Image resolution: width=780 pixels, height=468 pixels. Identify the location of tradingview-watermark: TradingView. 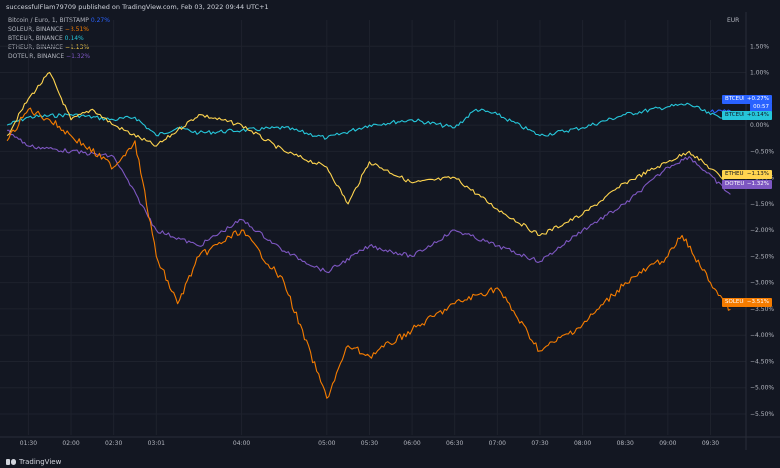
(33, 462).